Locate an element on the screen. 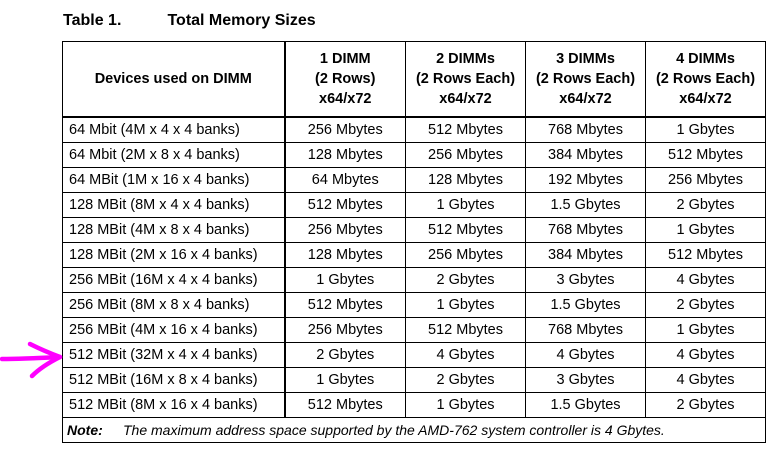 The width and height of the screenshot is (779, 461). header-devices: Devices used on DIMM is located at coordinates (174, 79).